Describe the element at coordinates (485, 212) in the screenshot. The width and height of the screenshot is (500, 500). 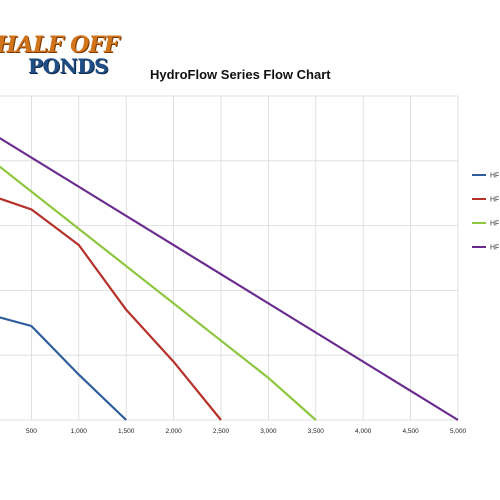
I see `legend: HF HF HF HF` at that location.